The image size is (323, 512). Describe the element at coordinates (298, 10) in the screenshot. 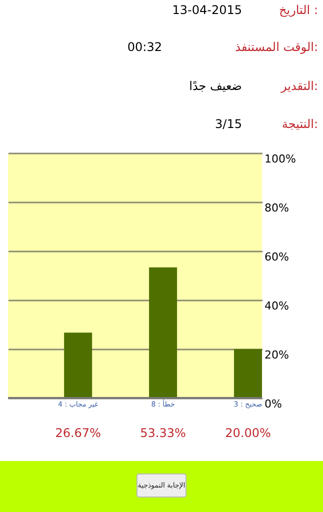

I see `text: التاريخ :` at that location.